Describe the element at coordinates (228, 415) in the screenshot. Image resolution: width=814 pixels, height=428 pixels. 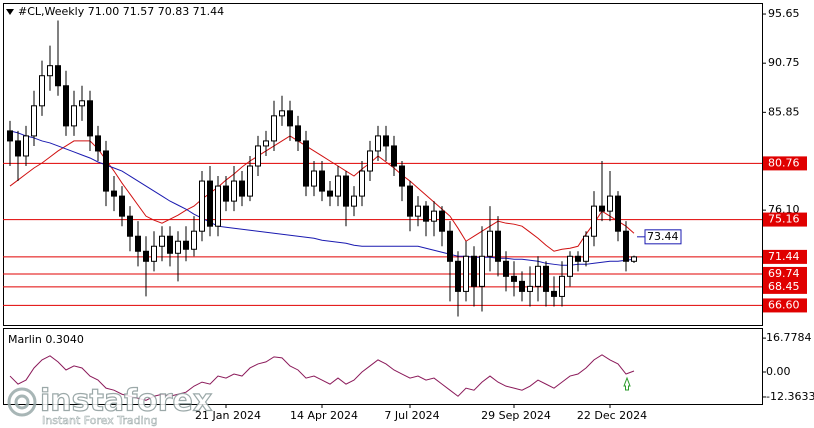
I see `x-tick-label: 21 Jan 2024` at that location.